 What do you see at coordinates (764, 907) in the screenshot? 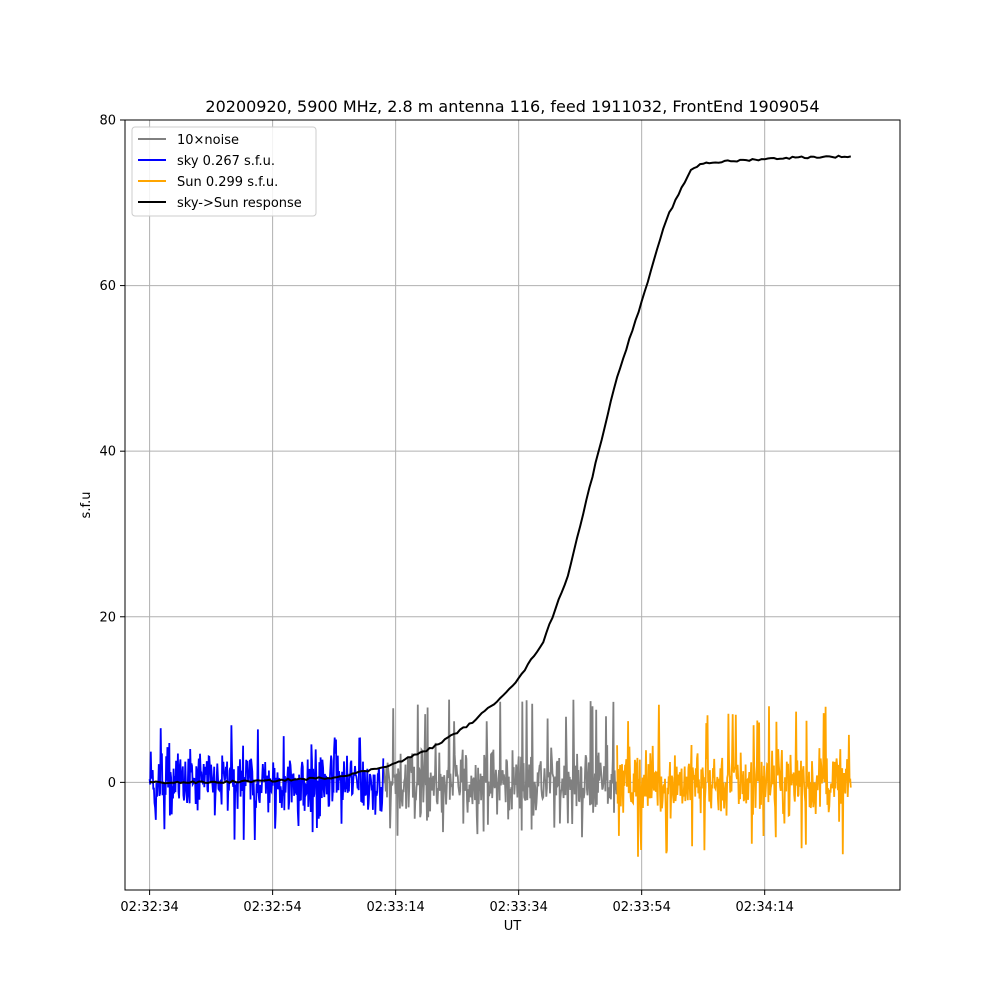
I see `x-tick-label: 02:34:14` at bounding box center [764, 907].